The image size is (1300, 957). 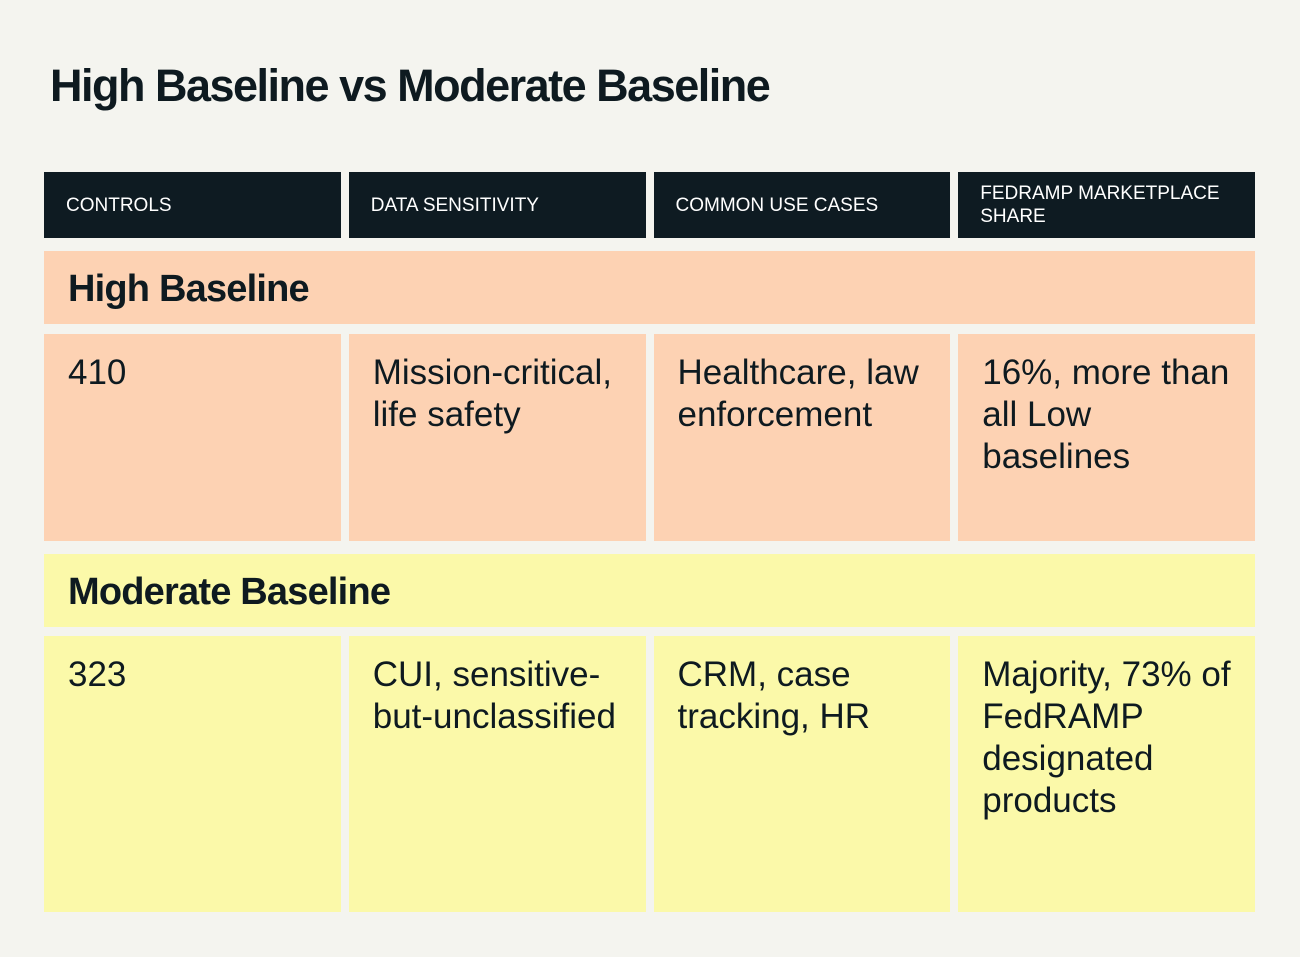 What do you see at coordinates (802, 205) in the screenshot?
I see `column-header: COMMON USE CASES` at bounding box center [802, 205].